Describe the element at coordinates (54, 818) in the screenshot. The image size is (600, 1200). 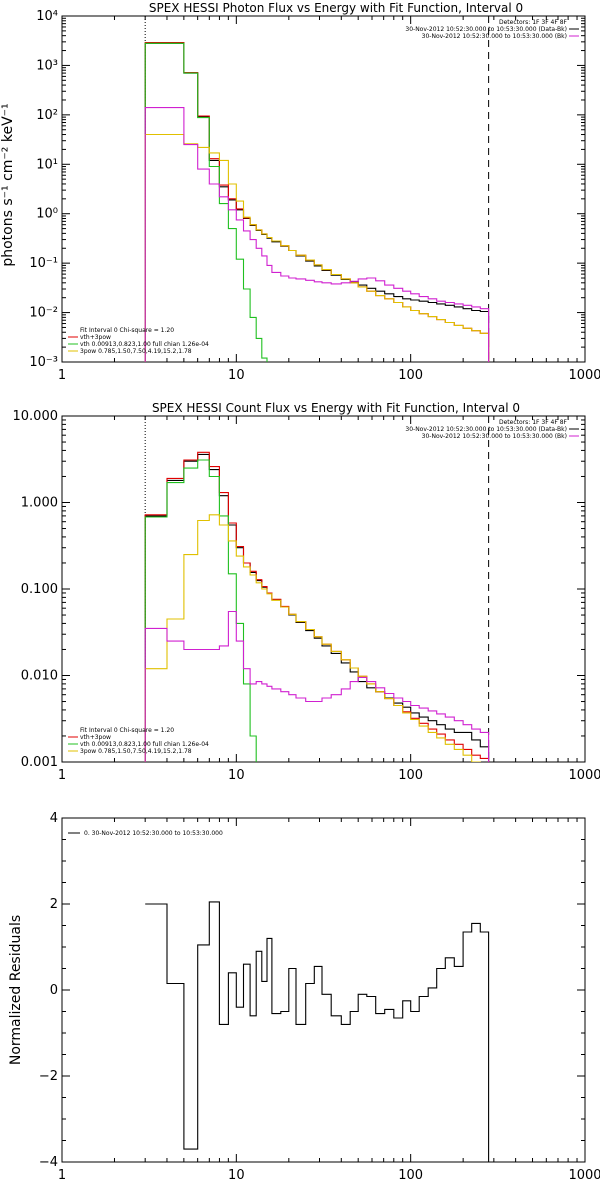
I see `y-tick-label: 4` at that location.